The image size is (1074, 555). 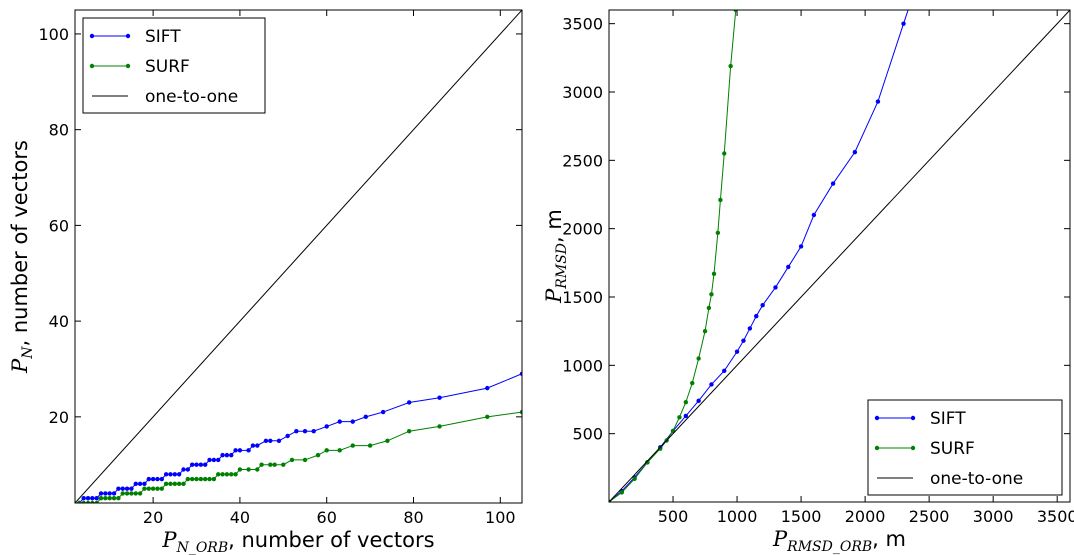 I want to click on legend-label: one-to-one, so click(x=976, y=479).